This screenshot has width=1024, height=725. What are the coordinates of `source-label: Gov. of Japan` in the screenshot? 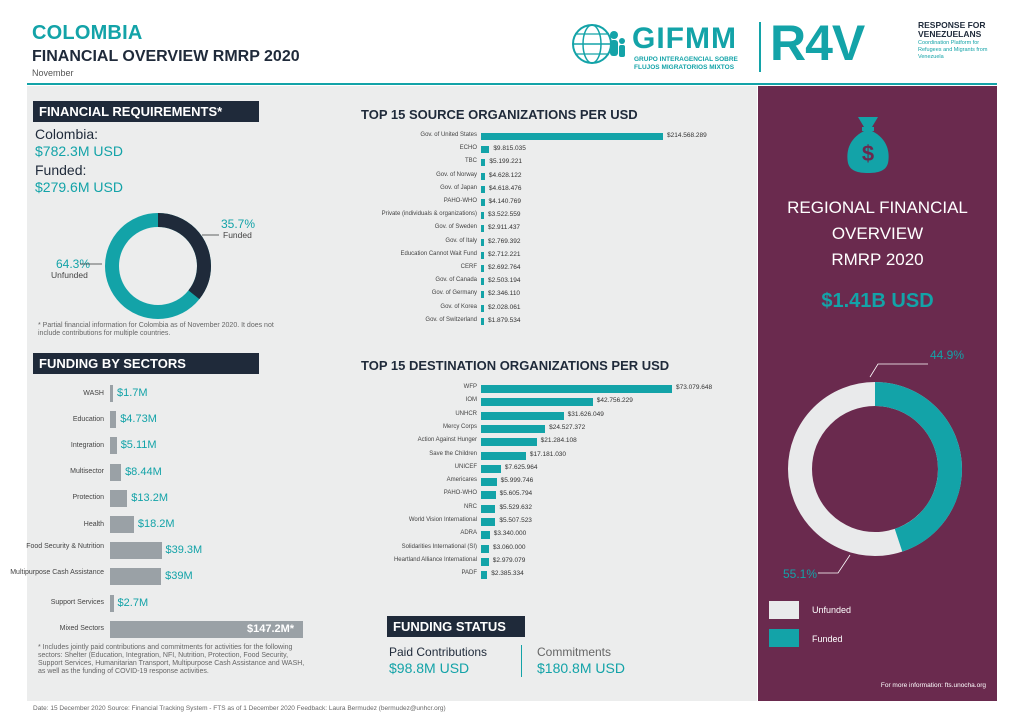 It's located at (458, 187).